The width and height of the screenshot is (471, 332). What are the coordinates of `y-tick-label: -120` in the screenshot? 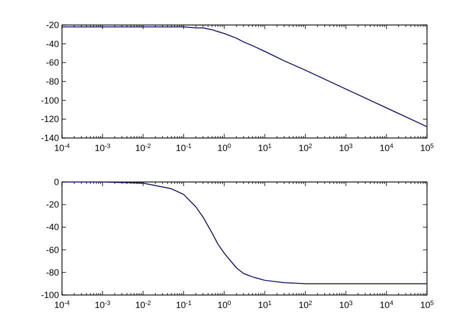 It's located at (49, 119).